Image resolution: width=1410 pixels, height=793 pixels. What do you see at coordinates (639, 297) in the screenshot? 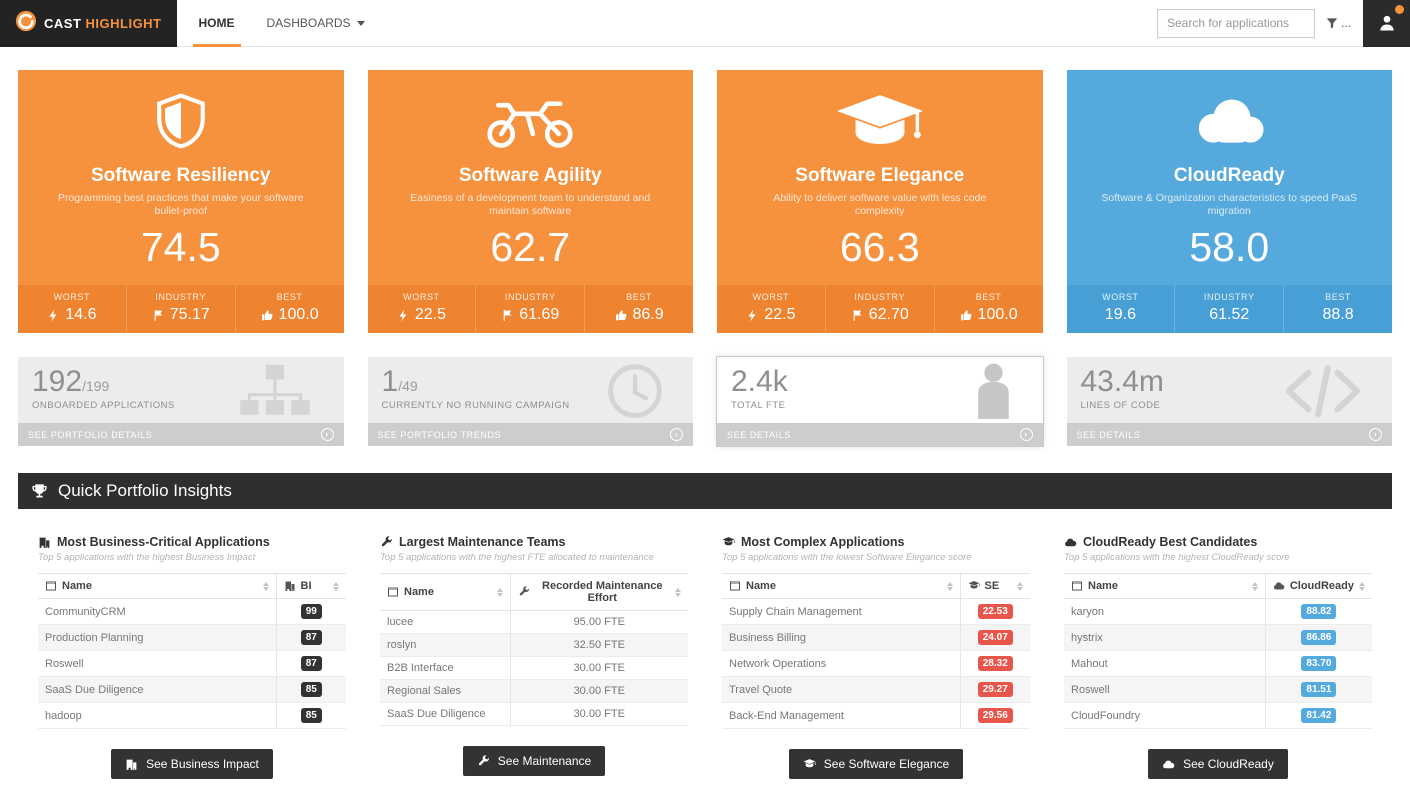
I see `best-label: BEST` at bounding box center [639, 297].